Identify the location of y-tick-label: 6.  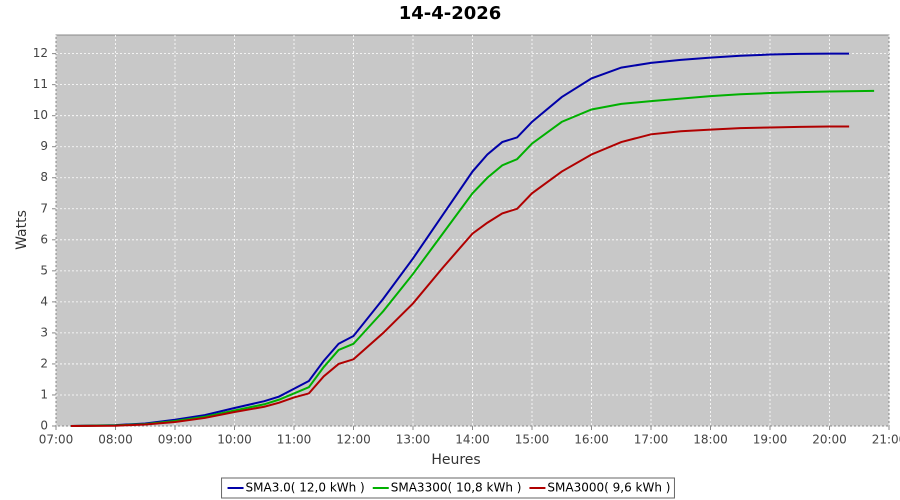
(44, 239).